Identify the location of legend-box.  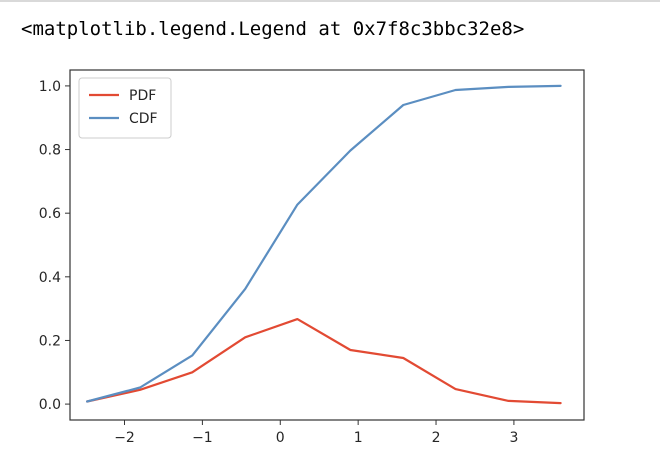
(125, 108).